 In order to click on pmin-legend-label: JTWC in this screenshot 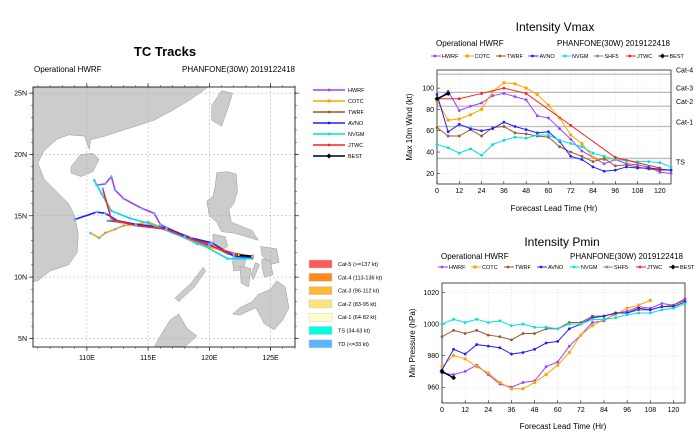, I will do `click(654, 268)`.